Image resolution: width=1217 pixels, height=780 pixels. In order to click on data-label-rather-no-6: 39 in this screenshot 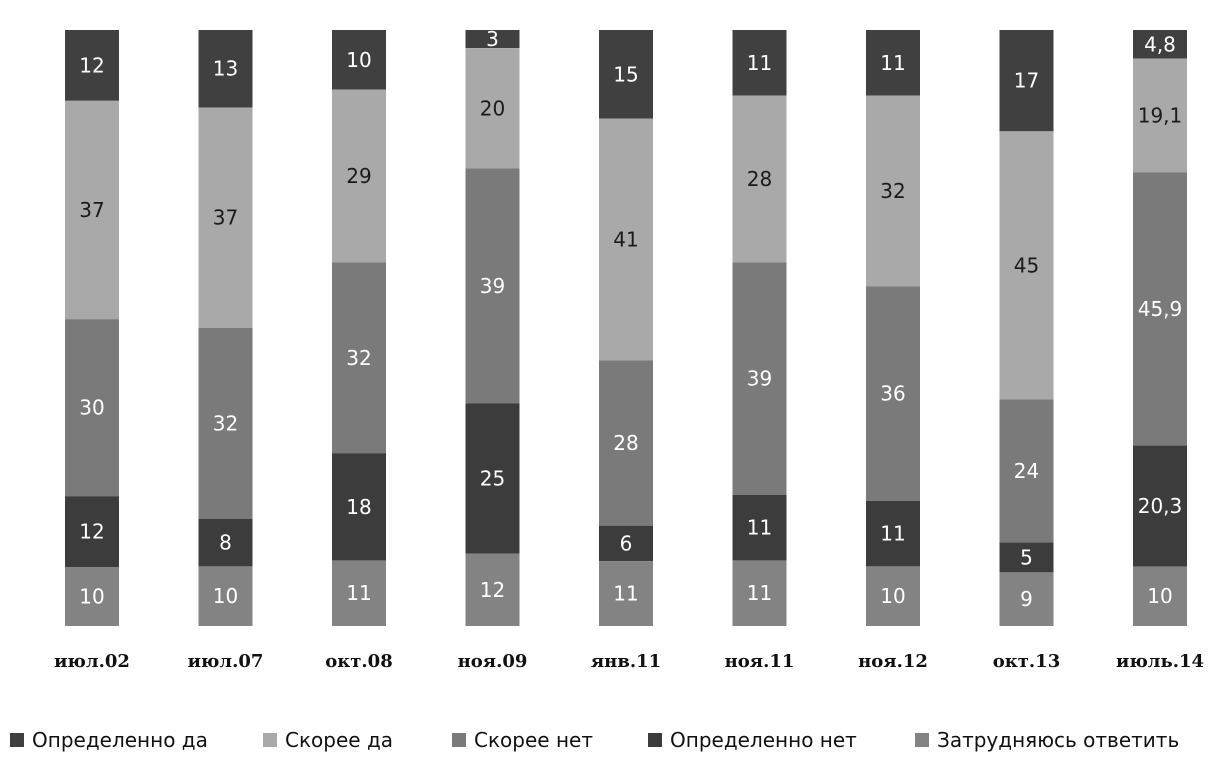, I will do `click(759, 379)`.